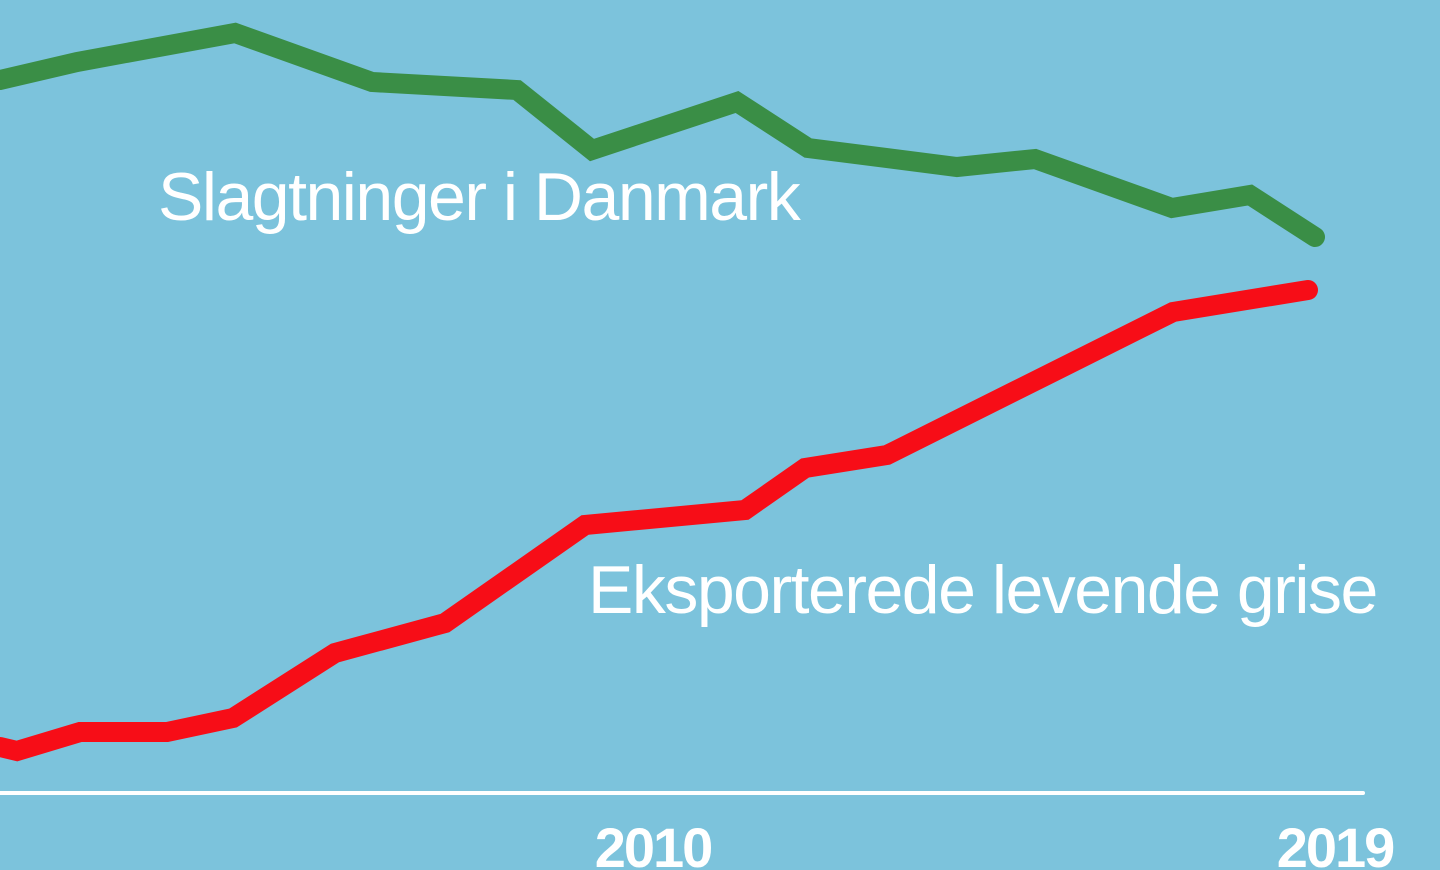 The height and width of the screenshot is (870, 1440). I want to click on x-tick-2019: 2019, so click(1335, 843).